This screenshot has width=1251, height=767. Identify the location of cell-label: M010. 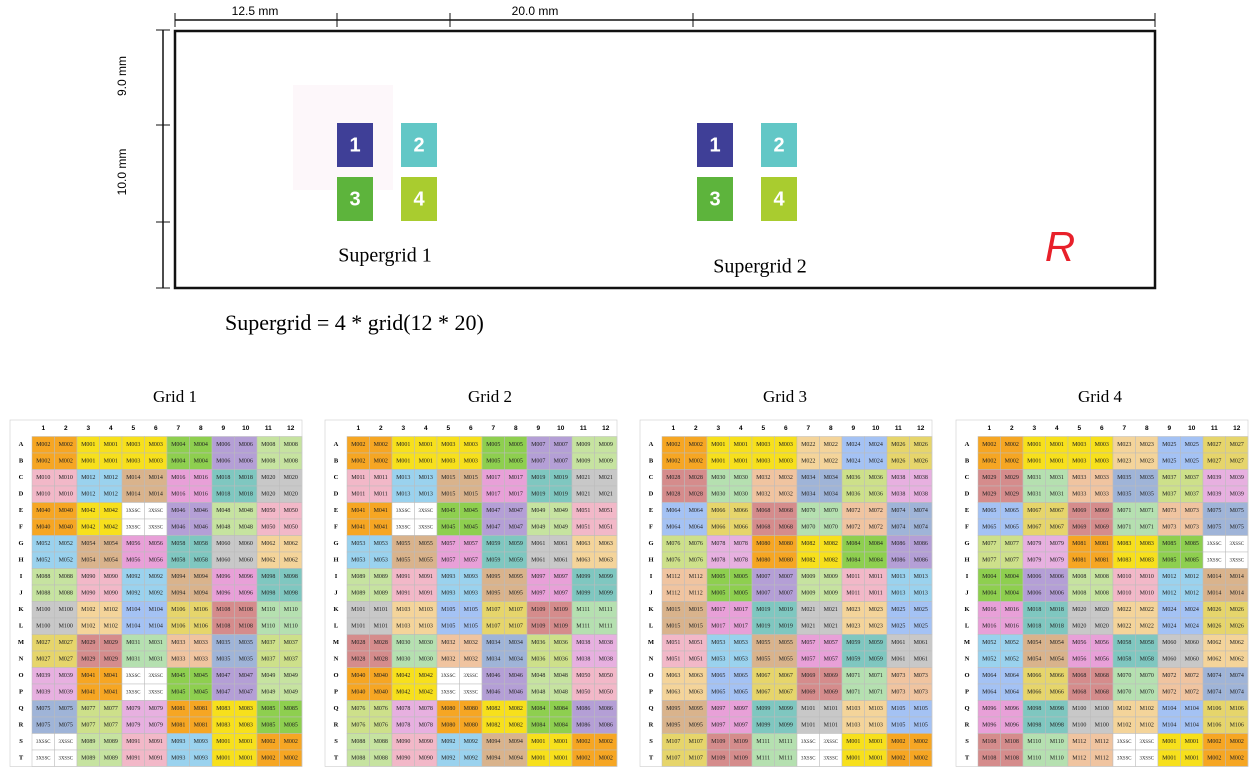
(1124, 594).